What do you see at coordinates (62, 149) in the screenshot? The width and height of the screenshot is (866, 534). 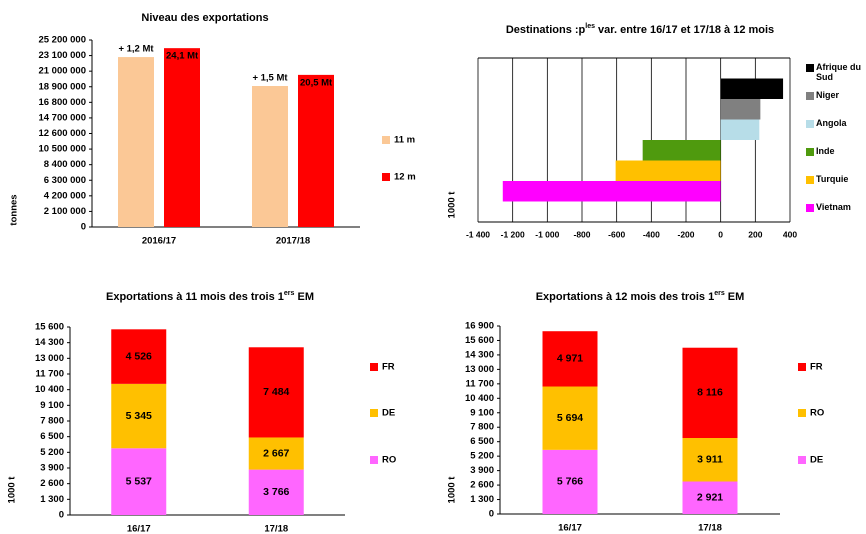 I see `y-tick-label: 10 500 000` at bounding box center [62, 149].